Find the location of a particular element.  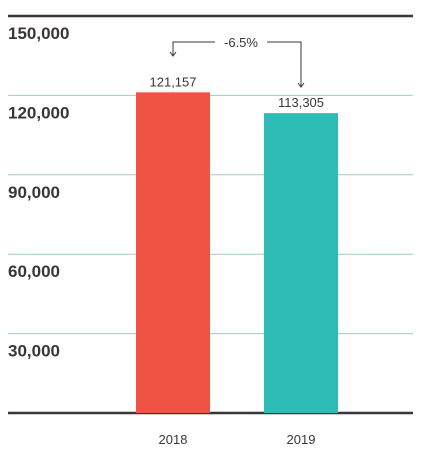

y-tick-label: 60,000 is located at coordinates (34, 271).